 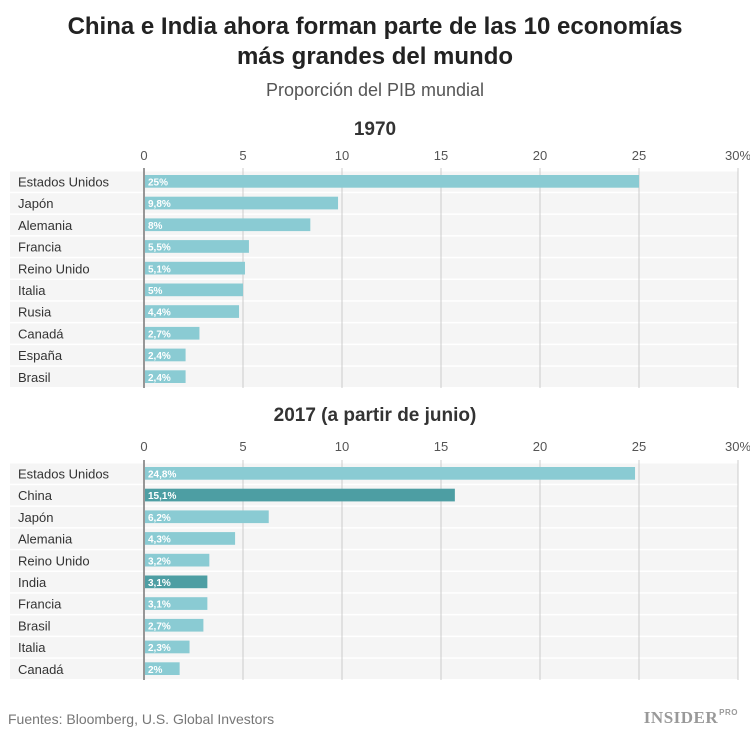 What do you see at coordinates (374, 560) in the screenshot?
I see `row-background-2017-reino-unido` at bounding box center [374, 560].